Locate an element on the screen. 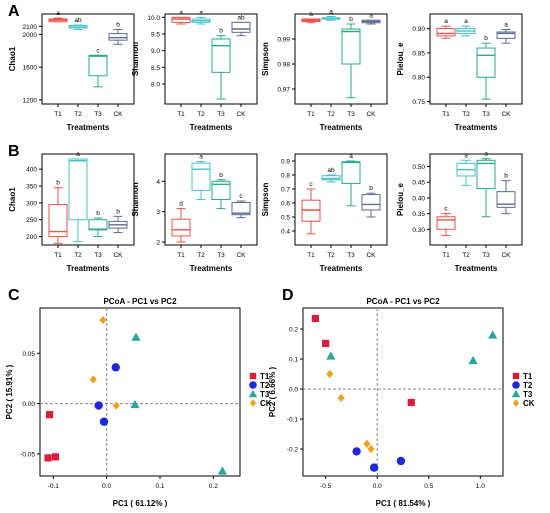 The height and width of the screenshot is (513, 550). y-tick-label: 0.0 is located at coordinates (293, 390).